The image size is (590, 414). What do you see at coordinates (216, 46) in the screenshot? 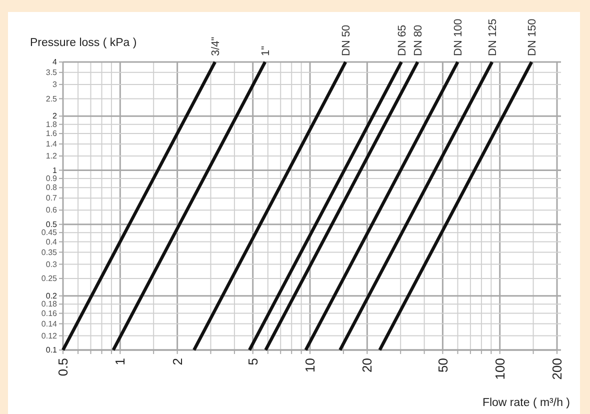
I see `text: 3/4"` at bounding box center [216, 46].